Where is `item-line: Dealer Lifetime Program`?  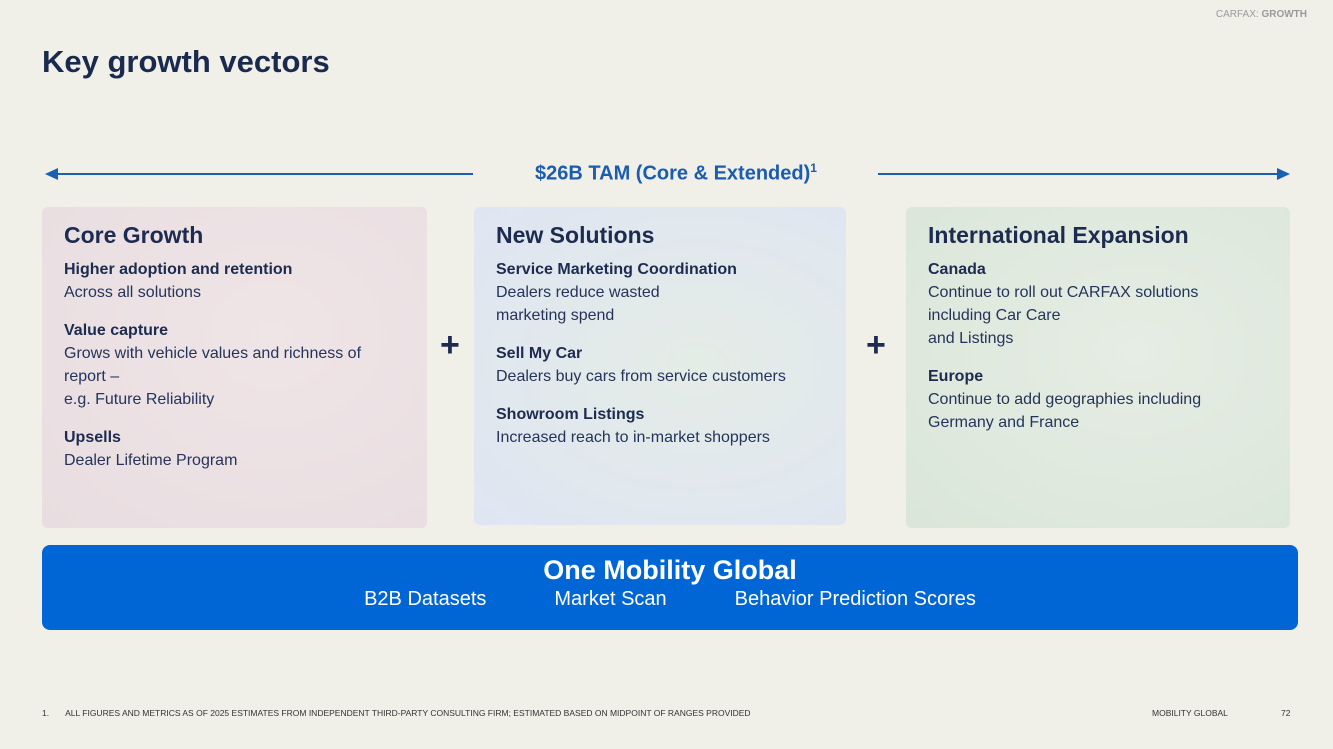 item-line: Dealer Lifetime Program is located at coordinates (151, 460).